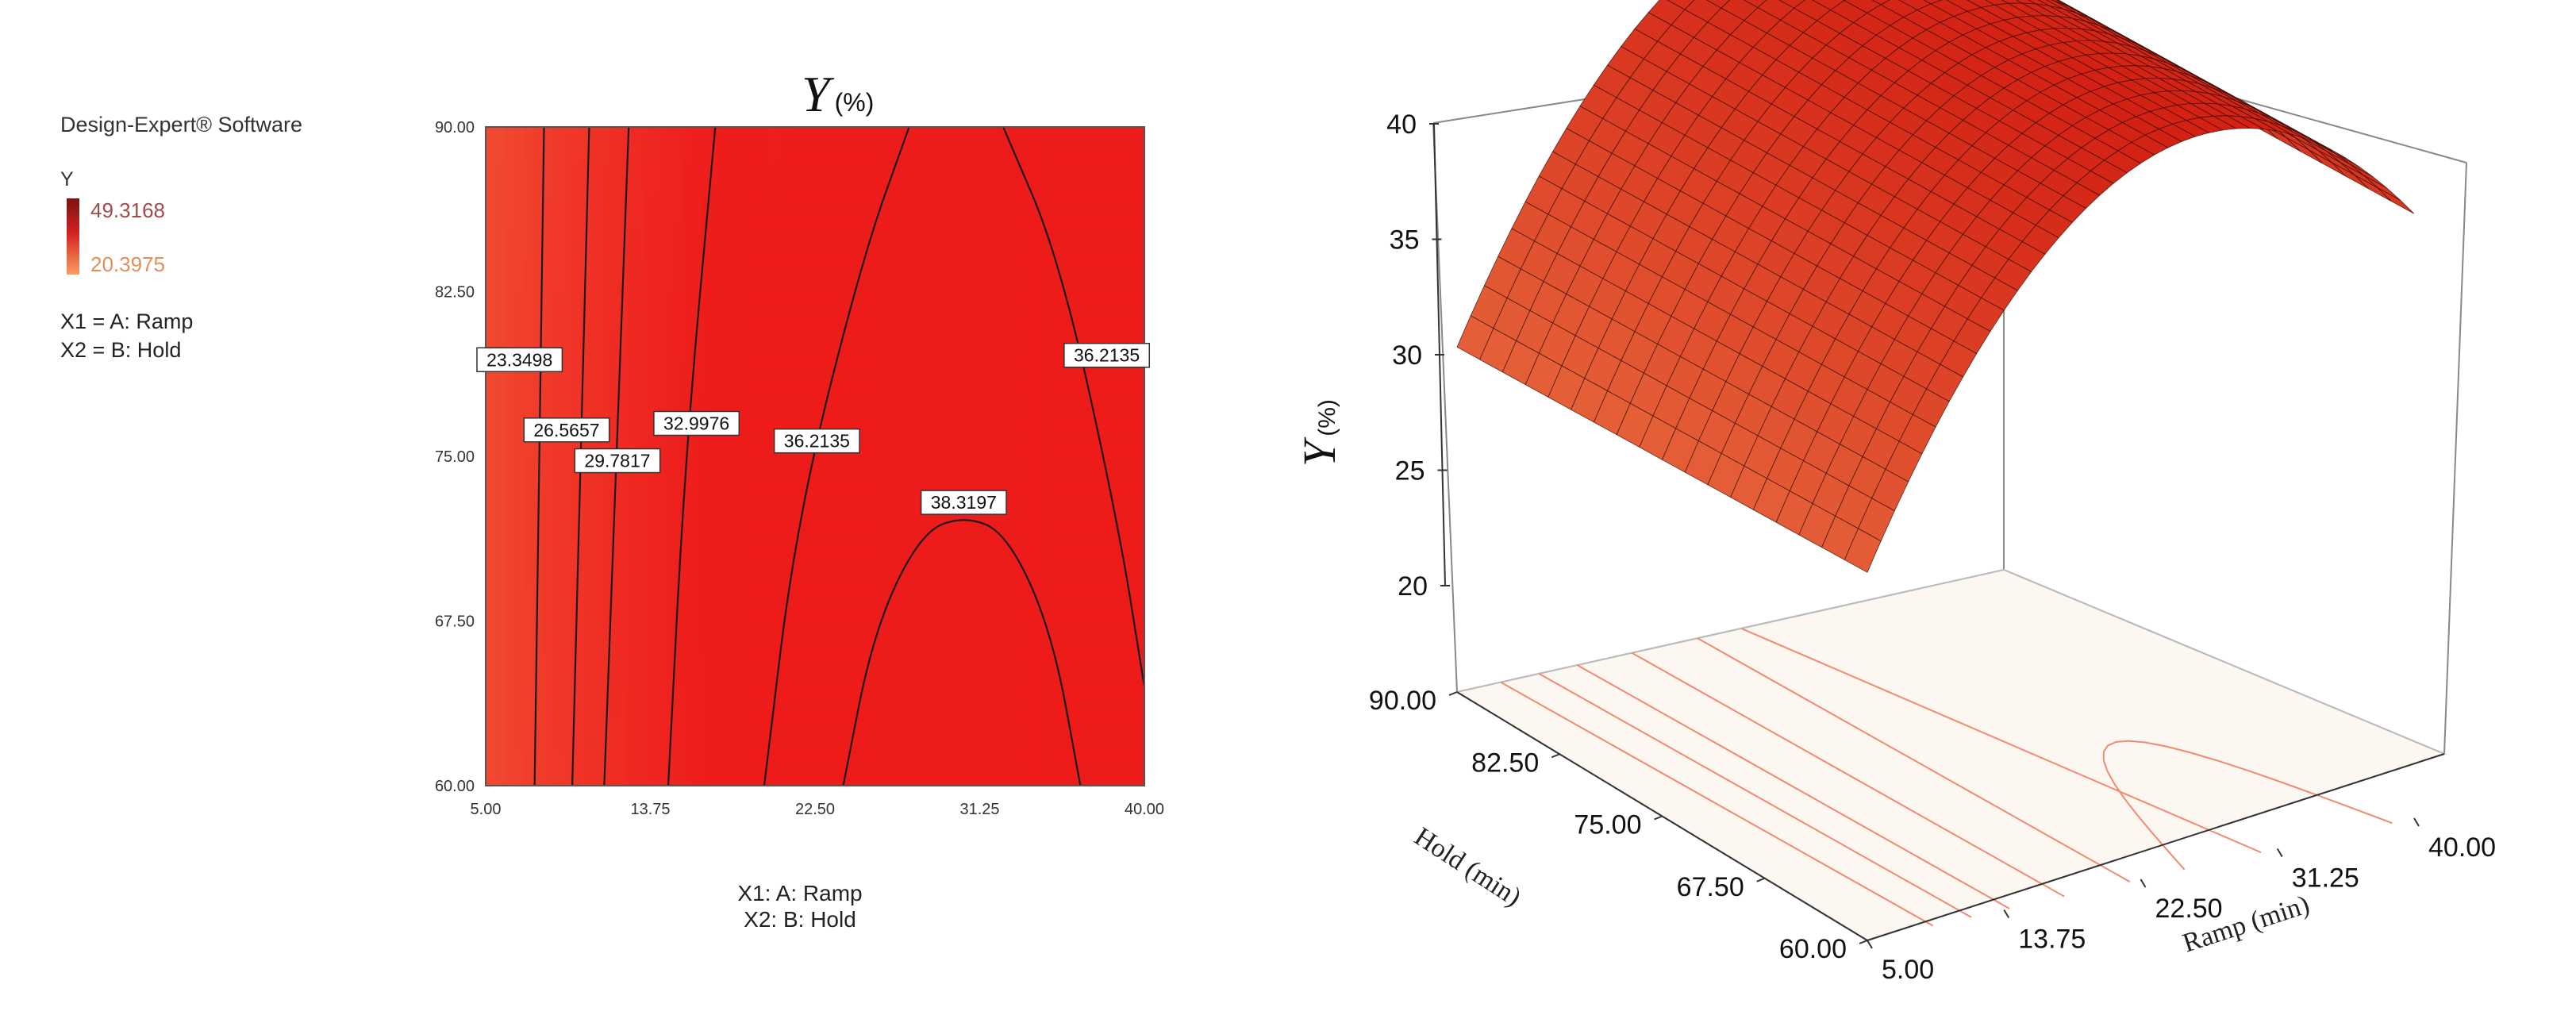 This screenshot has height=1015, width=2576. I want to click on contour-y-tick-label: 82.50, so click(455, 293).